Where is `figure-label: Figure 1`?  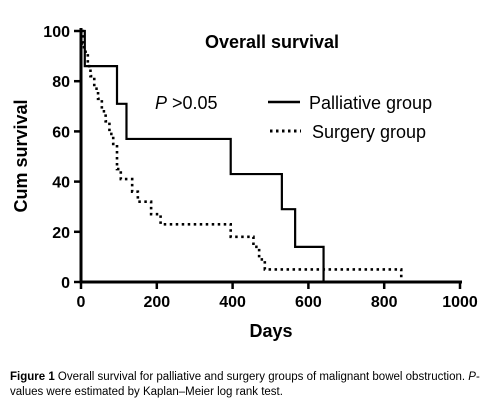 figure-label: Figure 1 is located at coordinates (32, 377).